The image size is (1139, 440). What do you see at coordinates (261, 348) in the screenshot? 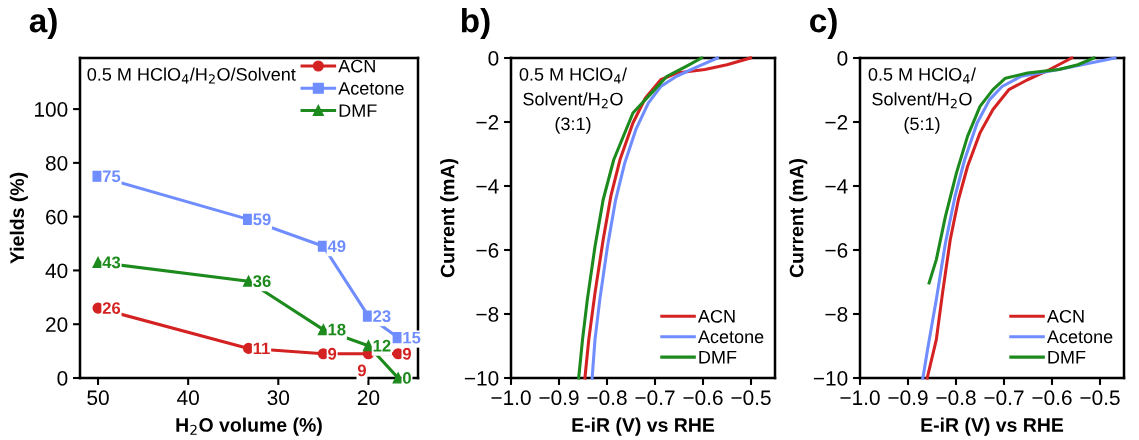
I see `data-label: 11` at bounding box center [261, 348].